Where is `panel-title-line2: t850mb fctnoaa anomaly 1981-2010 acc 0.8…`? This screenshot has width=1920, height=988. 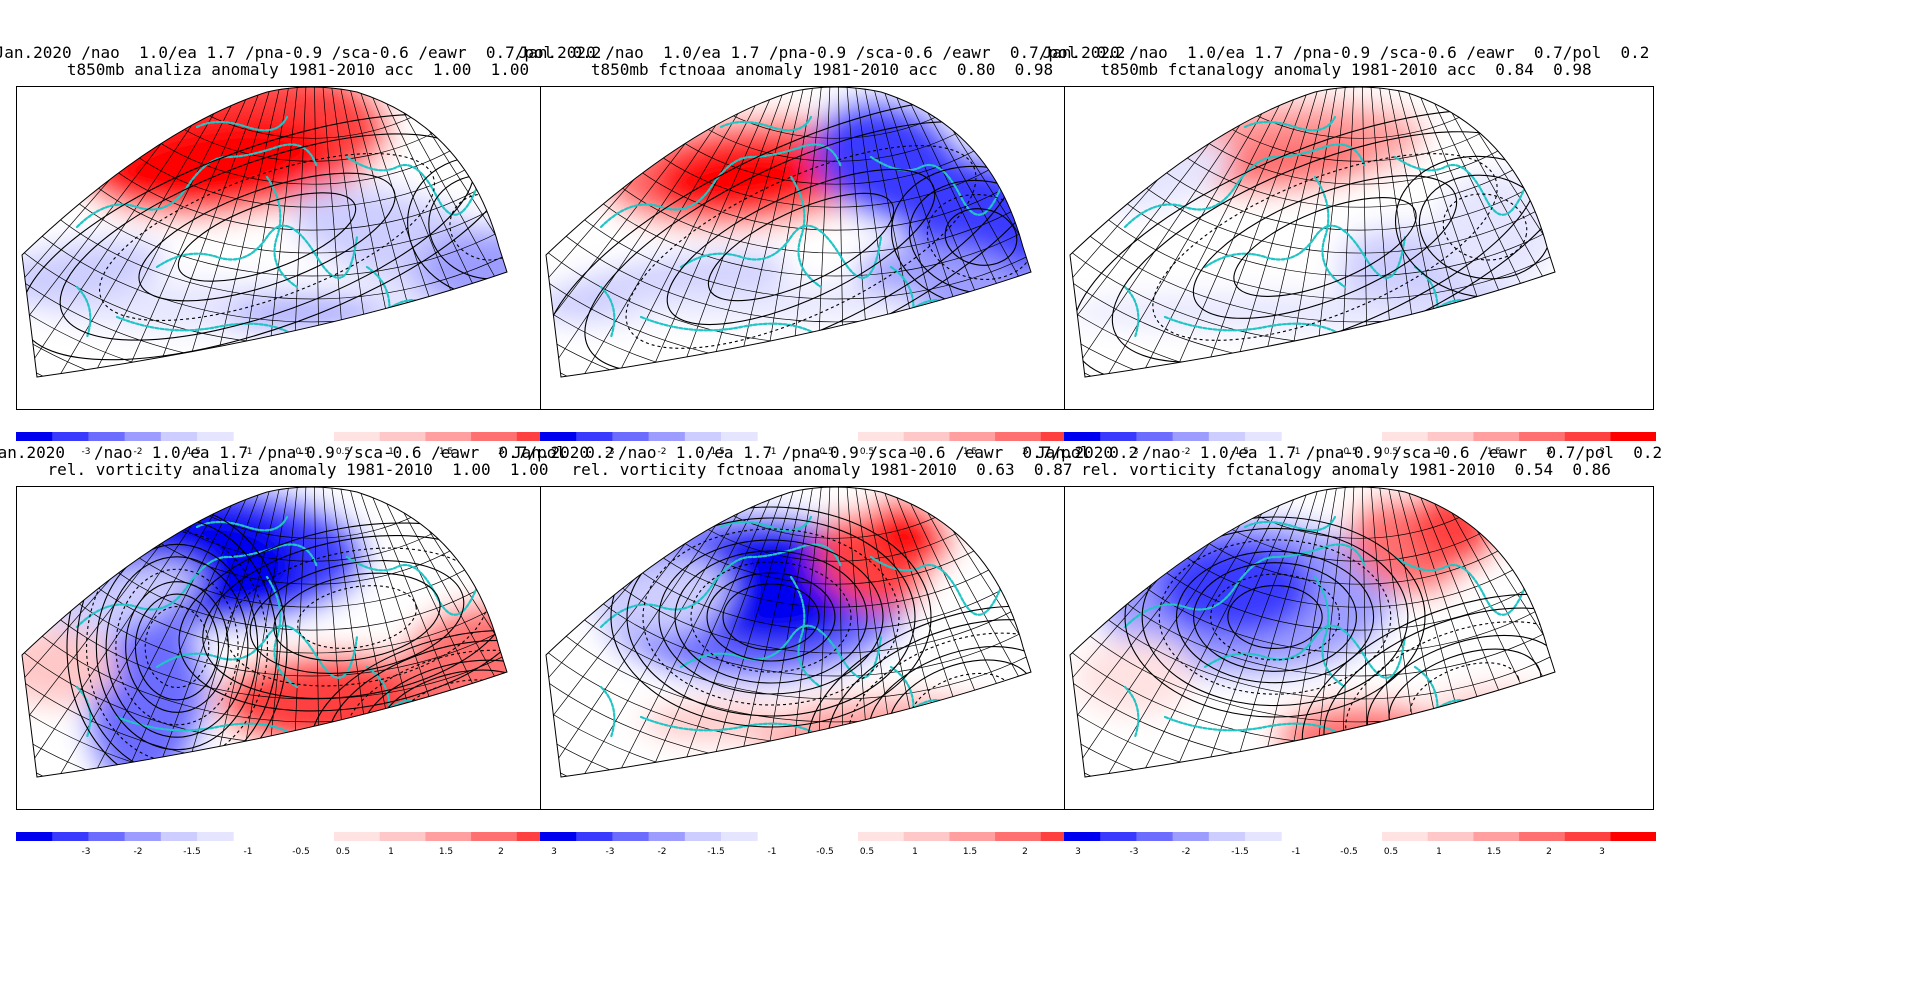 panel-title-line2: t850mb fctnoaa anomaly 1981-2010 acc 0.8… is located at coordinates (822, 69).